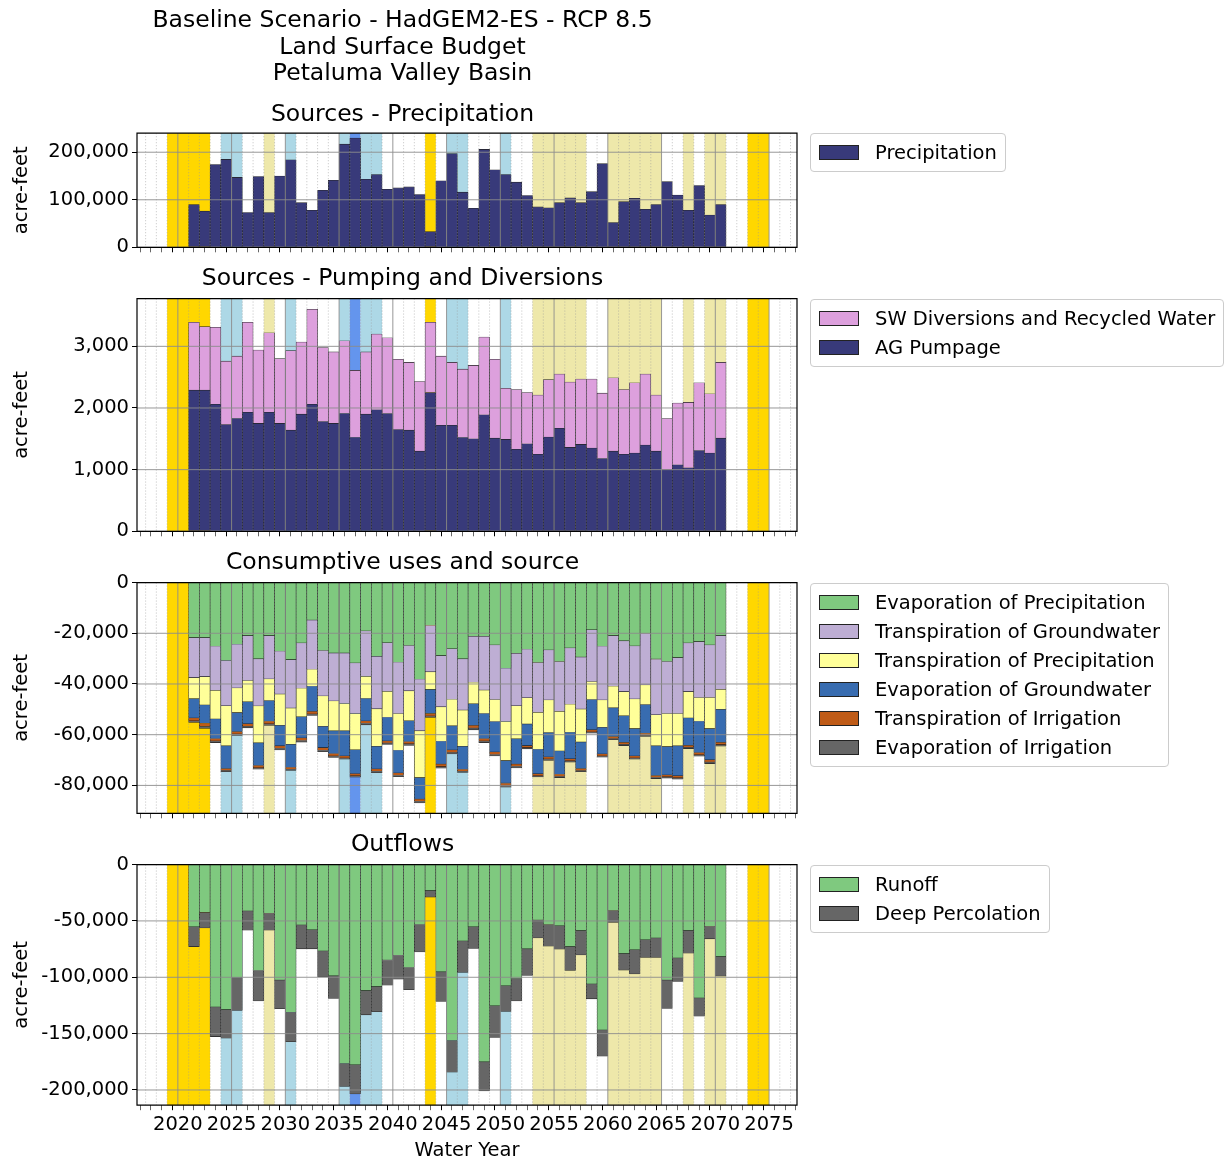 The width and height of the screenshot is (1231, 1166). Describe the element at coordinates (178, 1123) in the screenshot. I see `x-tick-label: 2020` at that location.